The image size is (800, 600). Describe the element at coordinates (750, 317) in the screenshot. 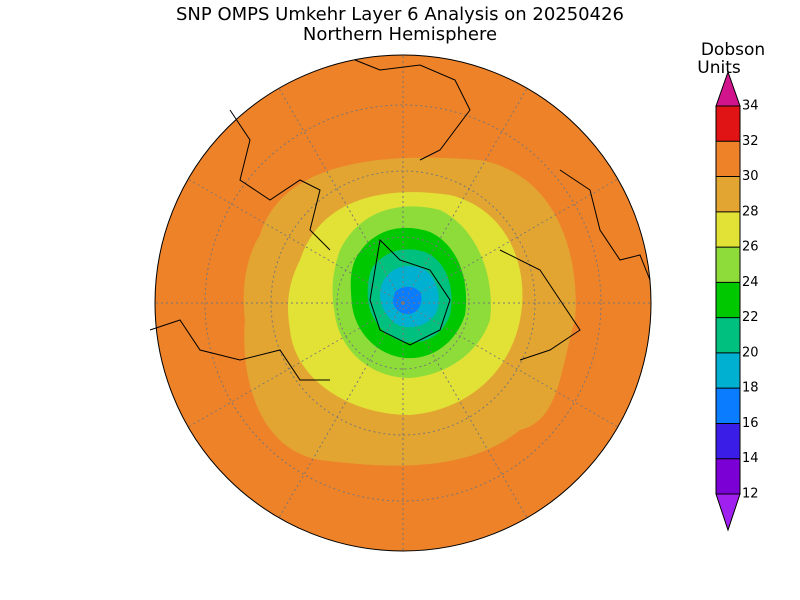

I see `colorbar-tick-label: 22` at that location.